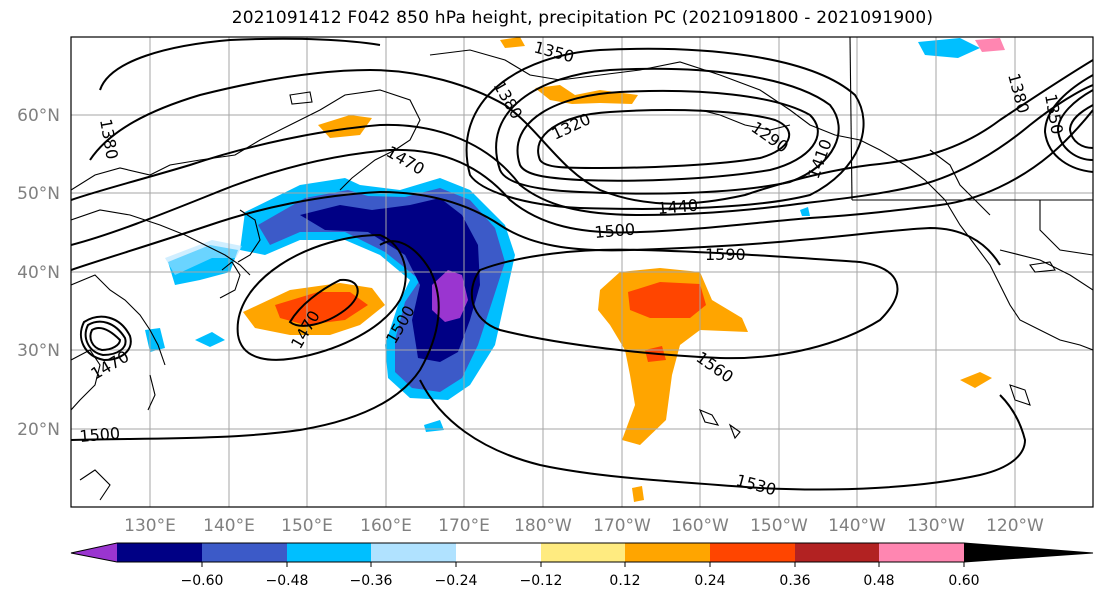 The width and height of the screenshot is (1105, 601). Describe the element at coordinates (38, 116) in the screenshot. I see `lat-label: 60°N` at that location.